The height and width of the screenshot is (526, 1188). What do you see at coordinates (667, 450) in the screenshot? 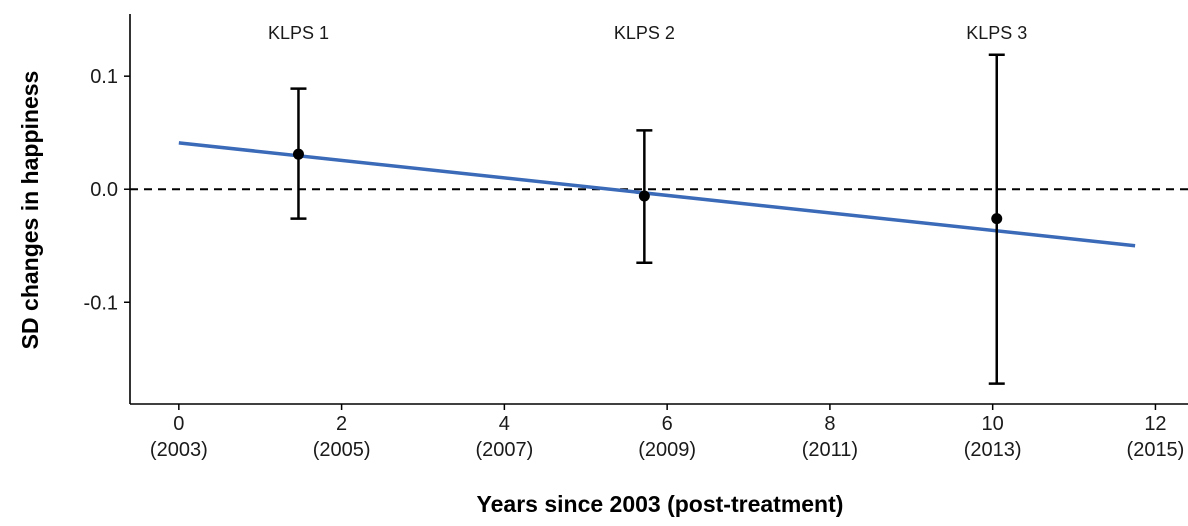
I see `x-tick-sublabel: (2009)` at bounding box center [667, 450].